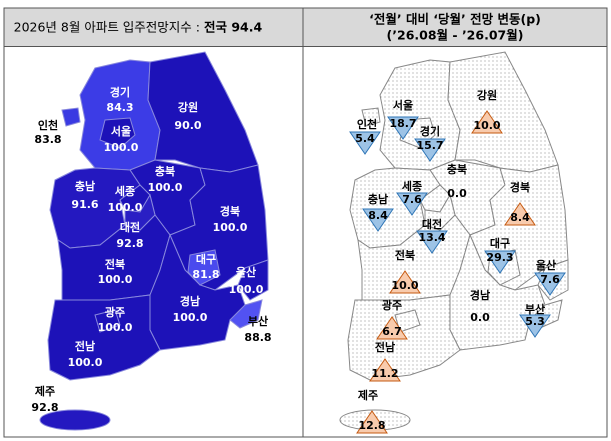 This screenshot has width=611, height=441. Describe the element at coordinates (257, 337) in the screenshot. I see `region-value: 88.8` at that location.